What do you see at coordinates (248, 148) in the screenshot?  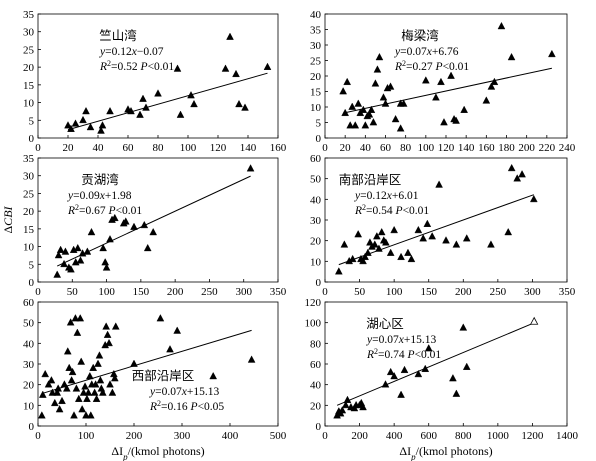 I see `x-tick-label: 140` at bounding box center [248, 148].